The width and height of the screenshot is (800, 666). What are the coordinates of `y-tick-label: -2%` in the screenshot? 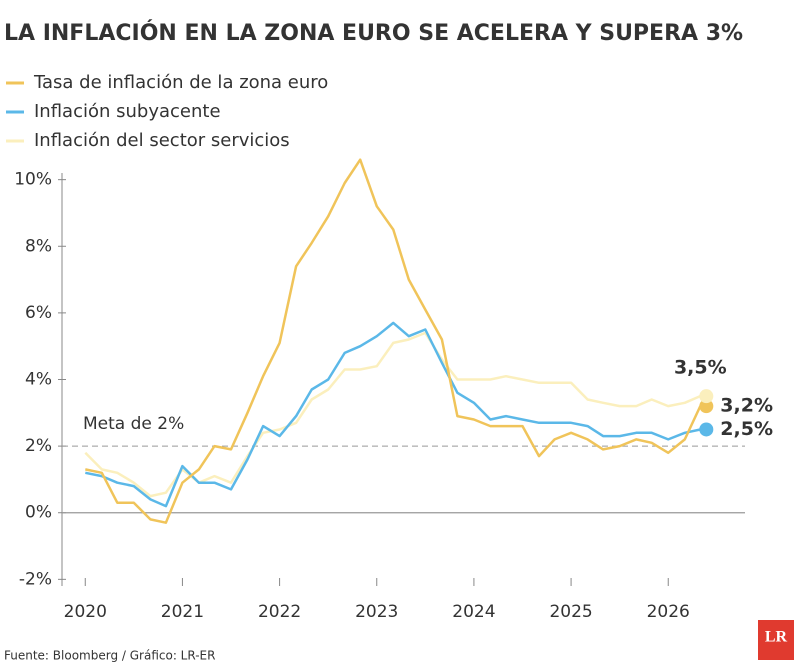 It's located at (35, 579).